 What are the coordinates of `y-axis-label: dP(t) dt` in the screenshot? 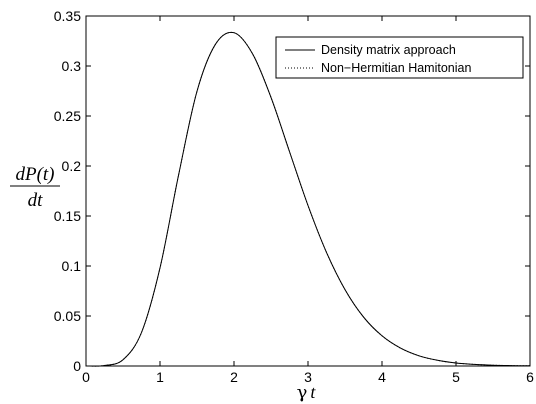 It's located at (35, 187).